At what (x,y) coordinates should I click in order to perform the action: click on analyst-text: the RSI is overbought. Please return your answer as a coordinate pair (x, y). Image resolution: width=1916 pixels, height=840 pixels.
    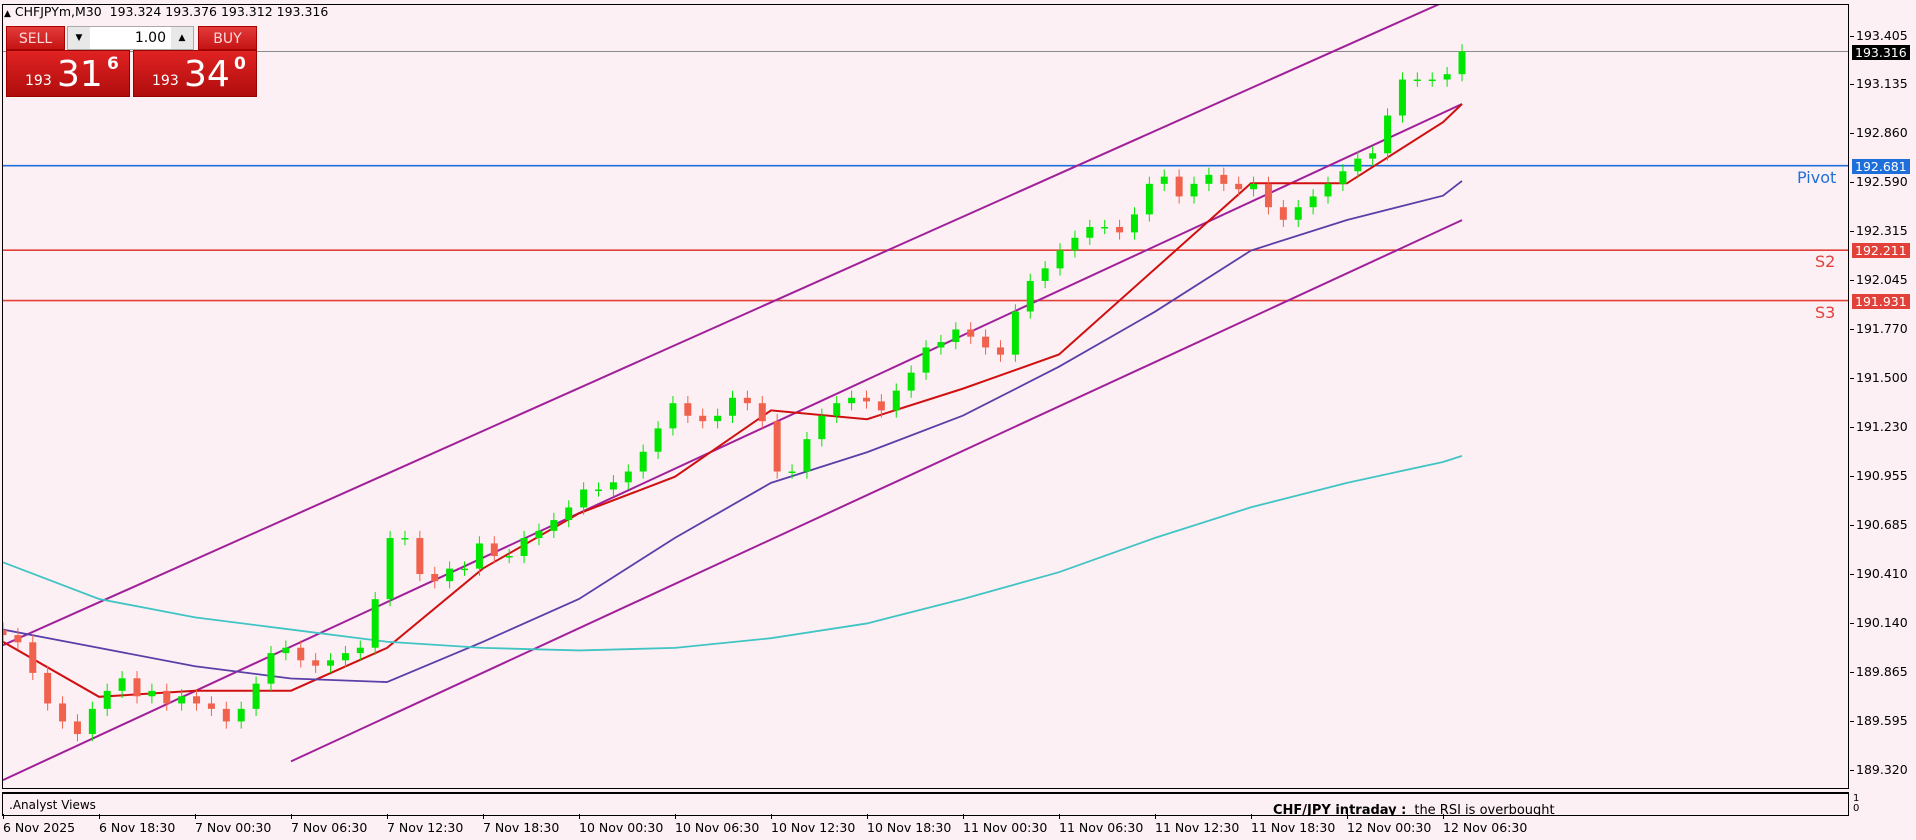
    Looking at the image, I should click on (1484, 809).